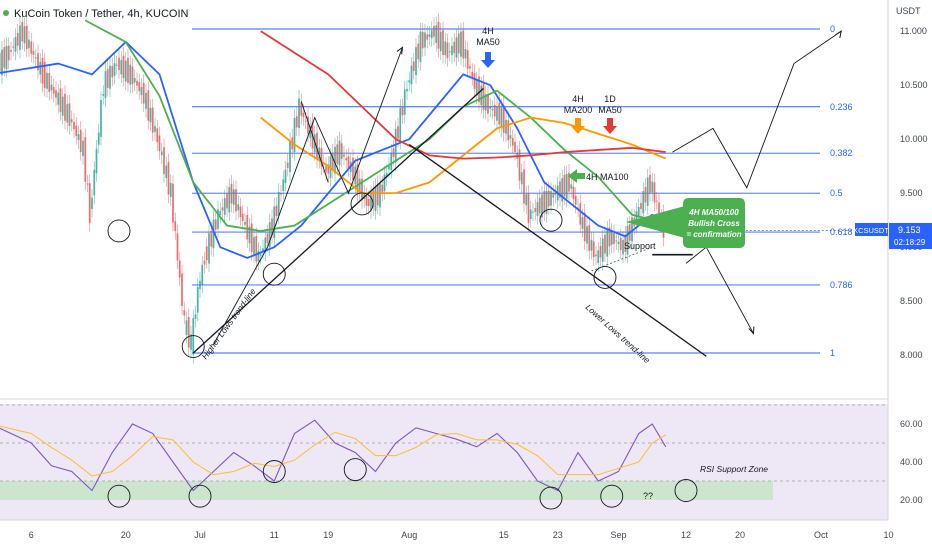  What do you see at coordinates (488, 60) in the screenshot?
I see `ma50-4h-arrow-icon` at bounding box center [488, 60].